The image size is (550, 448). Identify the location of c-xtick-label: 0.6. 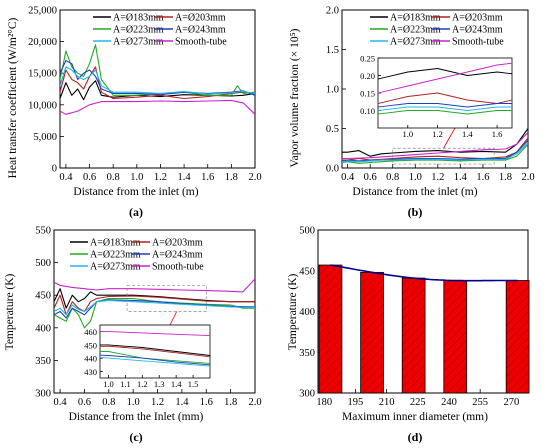
(84, 402).